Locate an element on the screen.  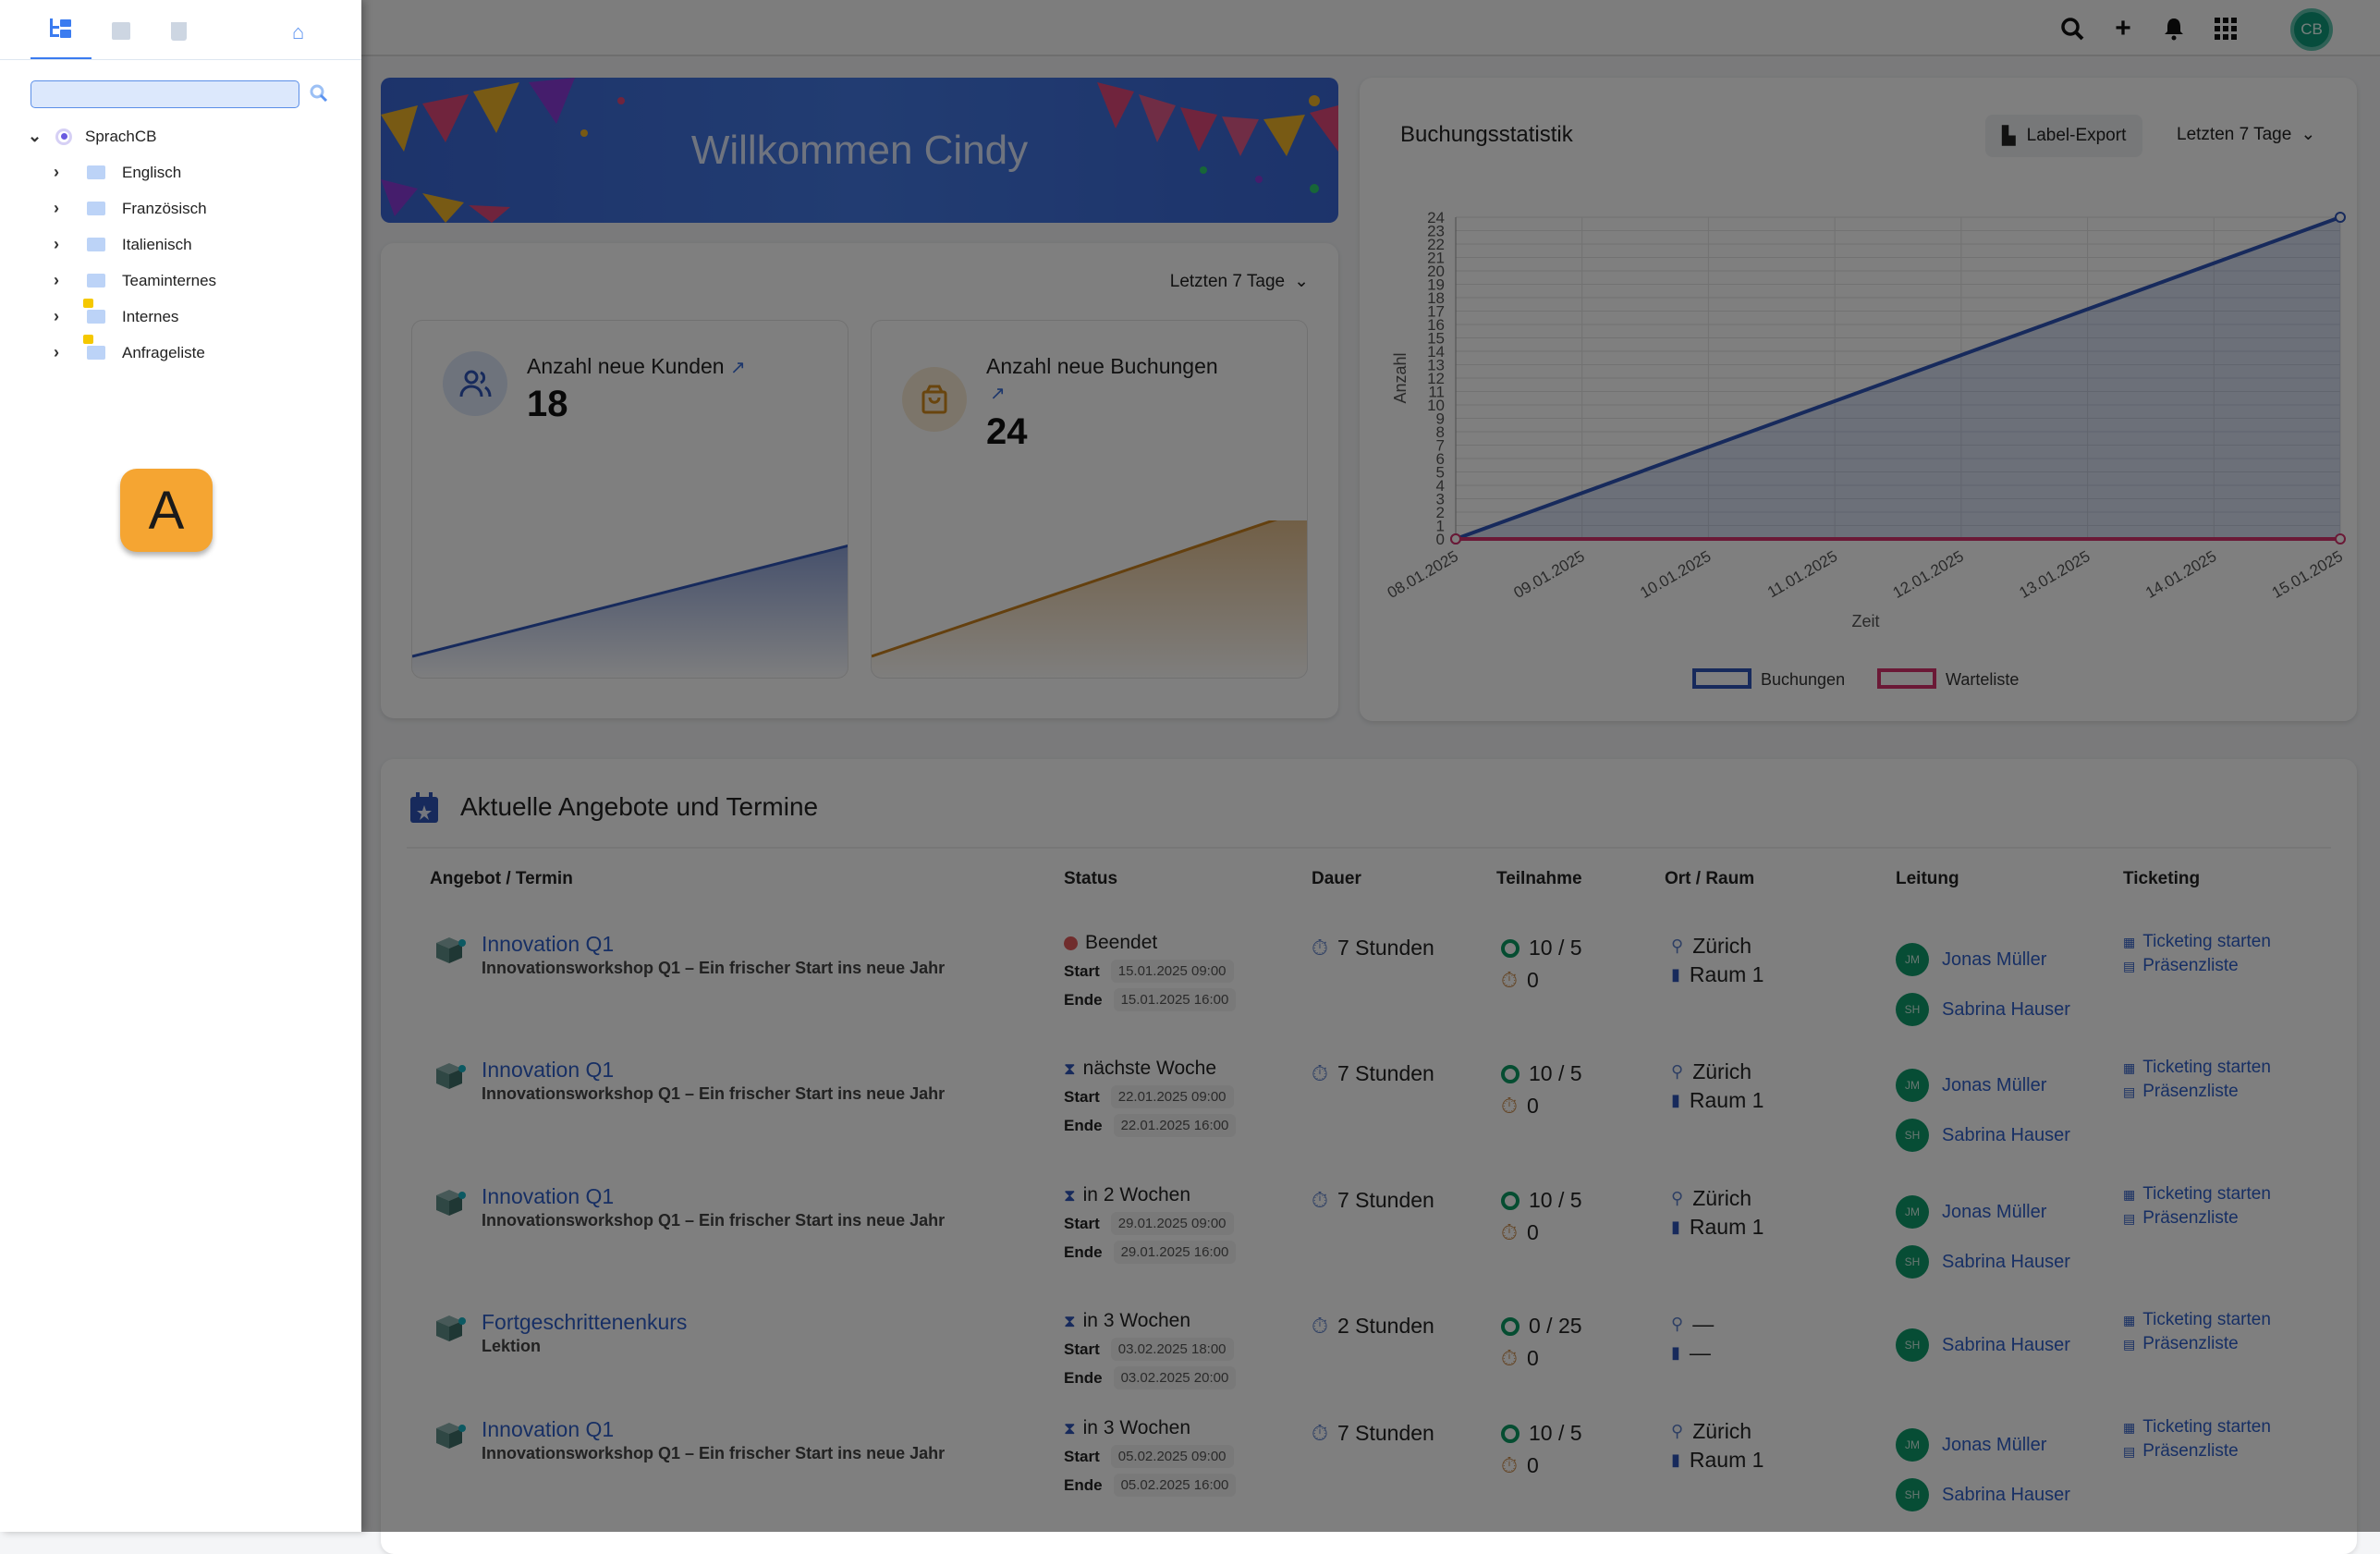
active-tab-indicator is located at coordinates (61, 58).